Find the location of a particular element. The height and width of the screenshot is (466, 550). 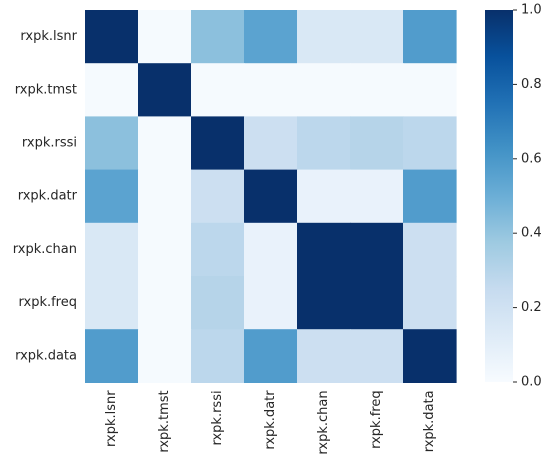

cell-rxpk.tmst-rxpk.lsnr is located at coordinates (112, 90).